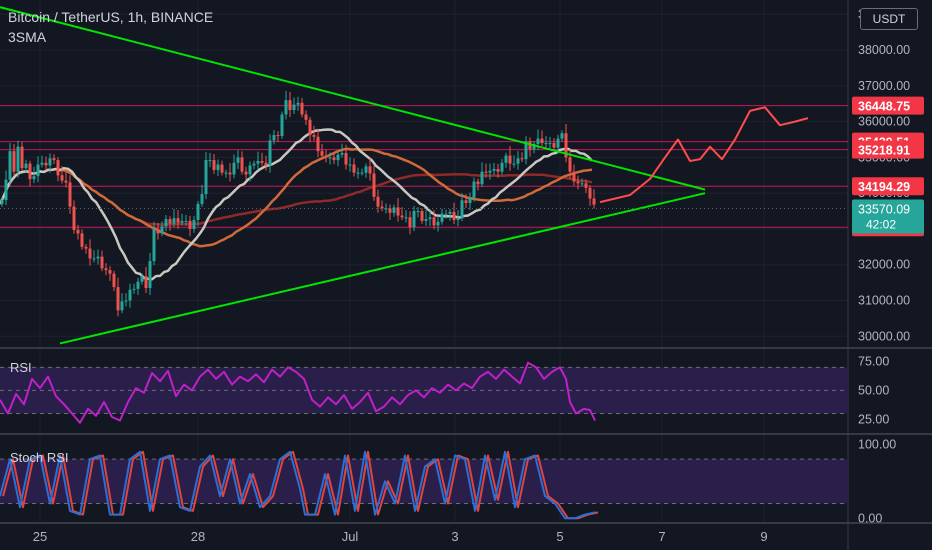  What do you see at coordinates (763, 536) in the screenshot?
I see `time-tick-label: 9` at bounding box center [763, 536].